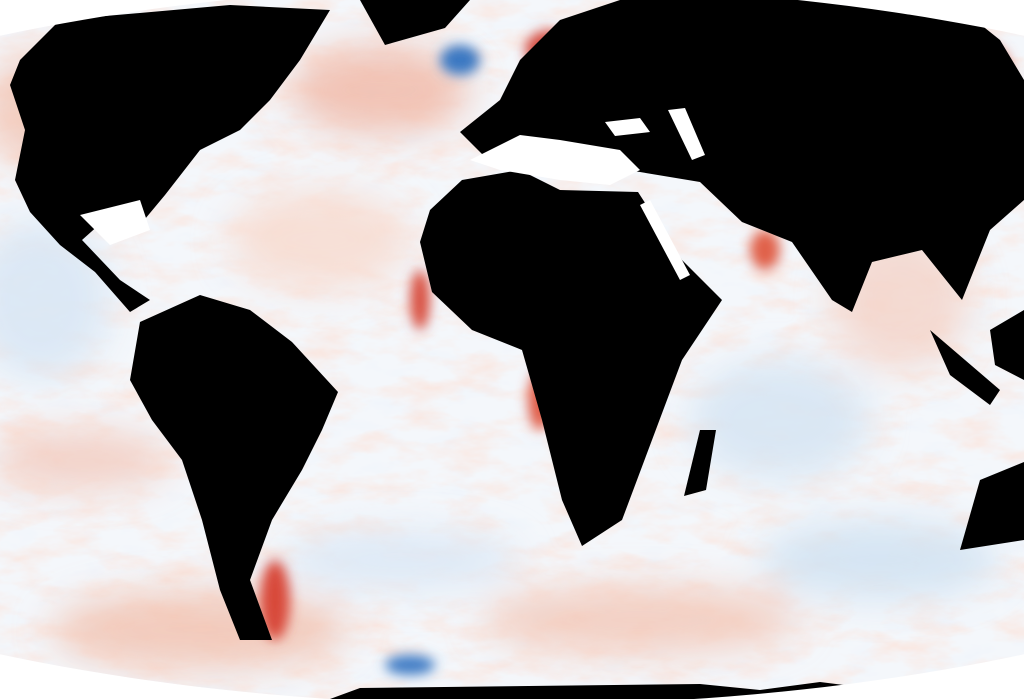 The width and height of the screenshot is (1024, 699). What do you see at coordinates (686, 134) in the screenshot?
I see `caspian-sea` at bounding box center [686, 134].